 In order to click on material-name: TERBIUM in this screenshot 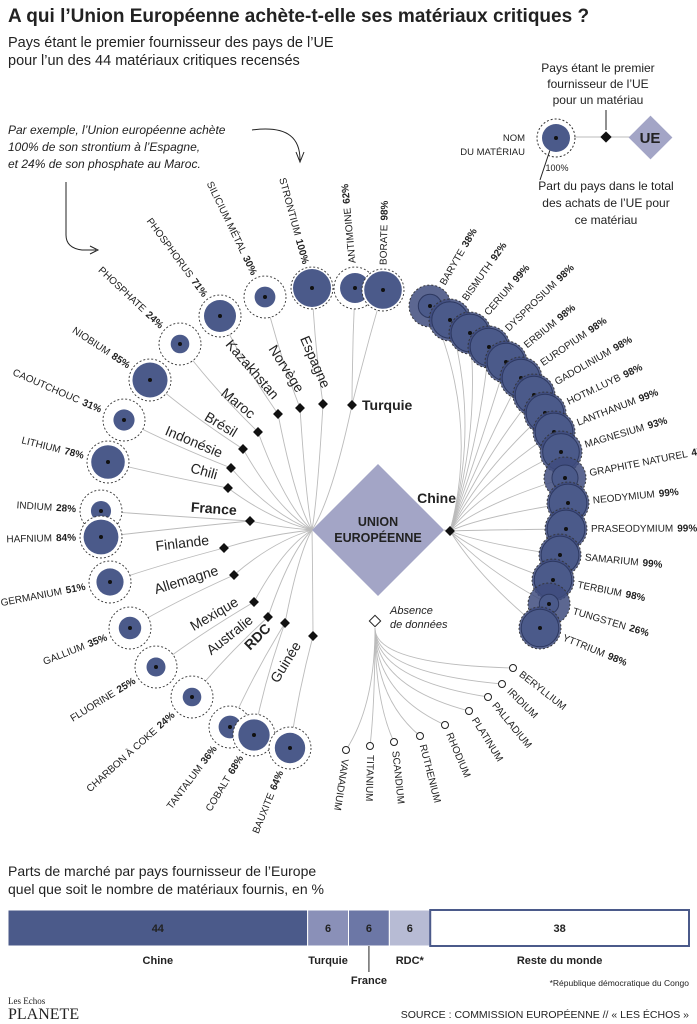, I will do `click(599, 590)`.